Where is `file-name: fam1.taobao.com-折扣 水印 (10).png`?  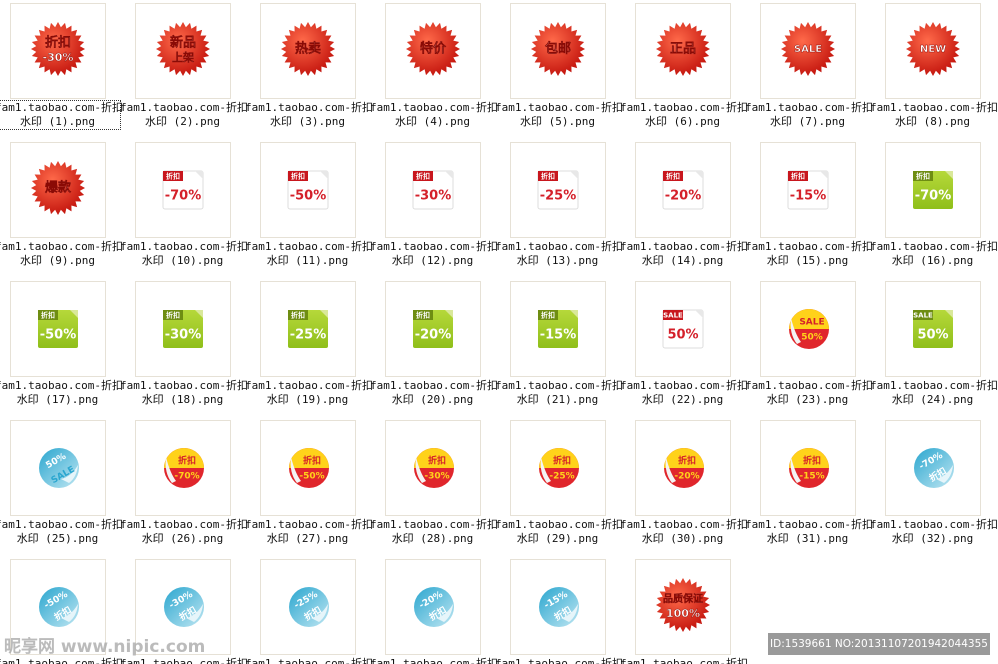
file-name: fam1.taobao.com-折扣 水印 (10).png is located at coordinates (184, 254).